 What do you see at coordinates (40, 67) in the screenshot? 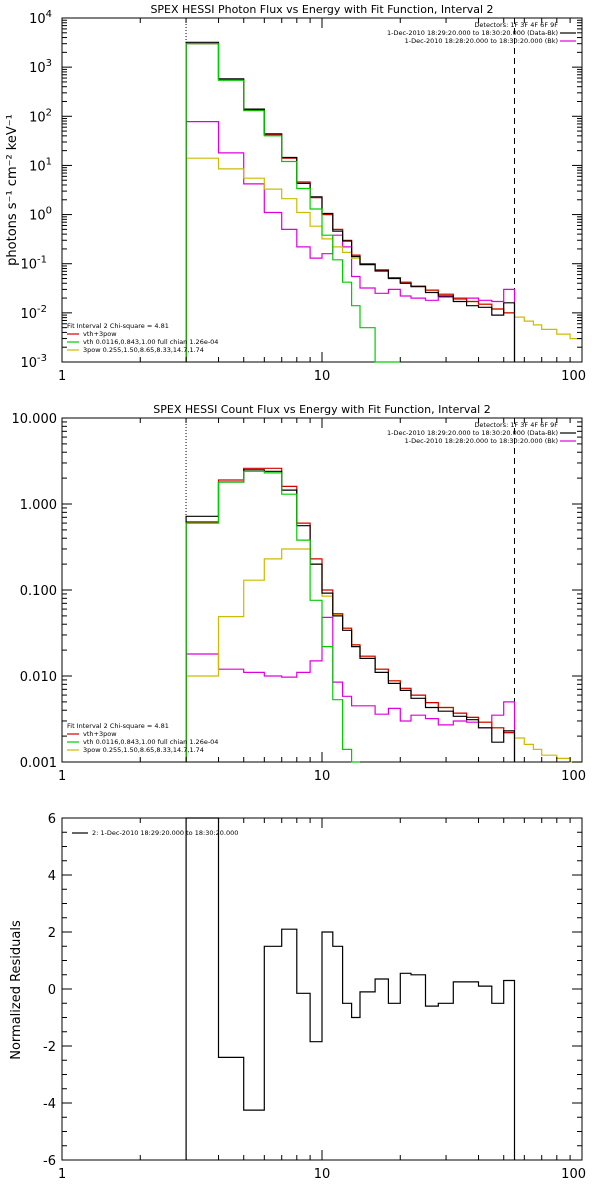
I see `y-tick-label: 10³` at bounding box center [40, 67].